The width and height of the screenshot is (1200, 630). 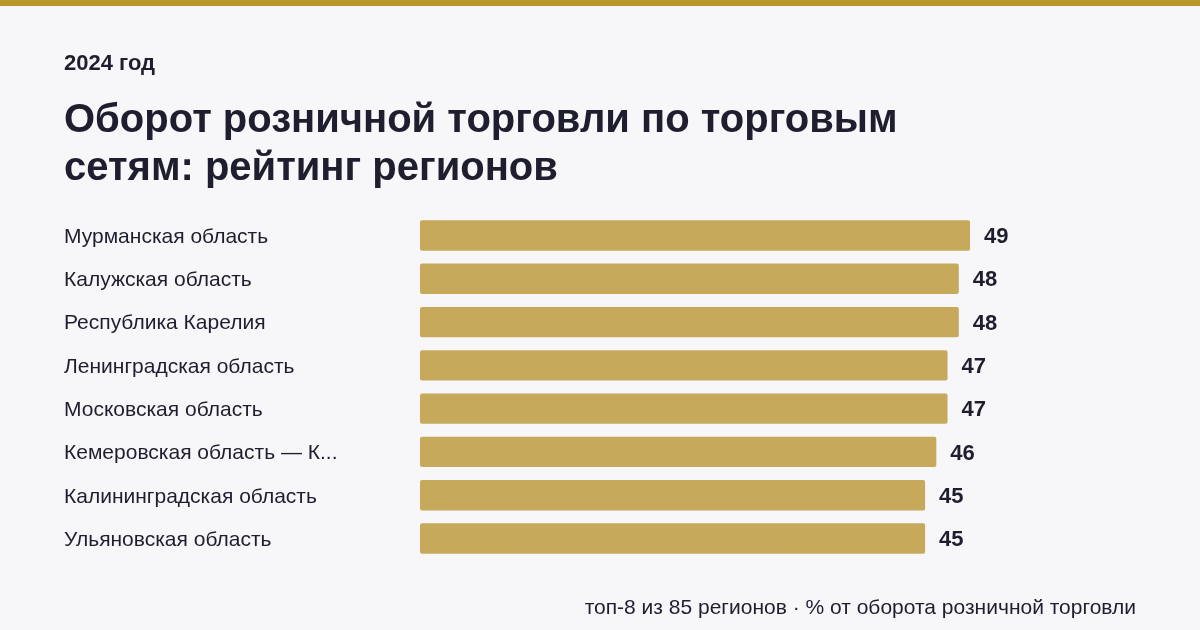 What do you see at coordinates (996, 236) in the screenshot?
I see `data-label: 49` at bounding box center [996, 236].